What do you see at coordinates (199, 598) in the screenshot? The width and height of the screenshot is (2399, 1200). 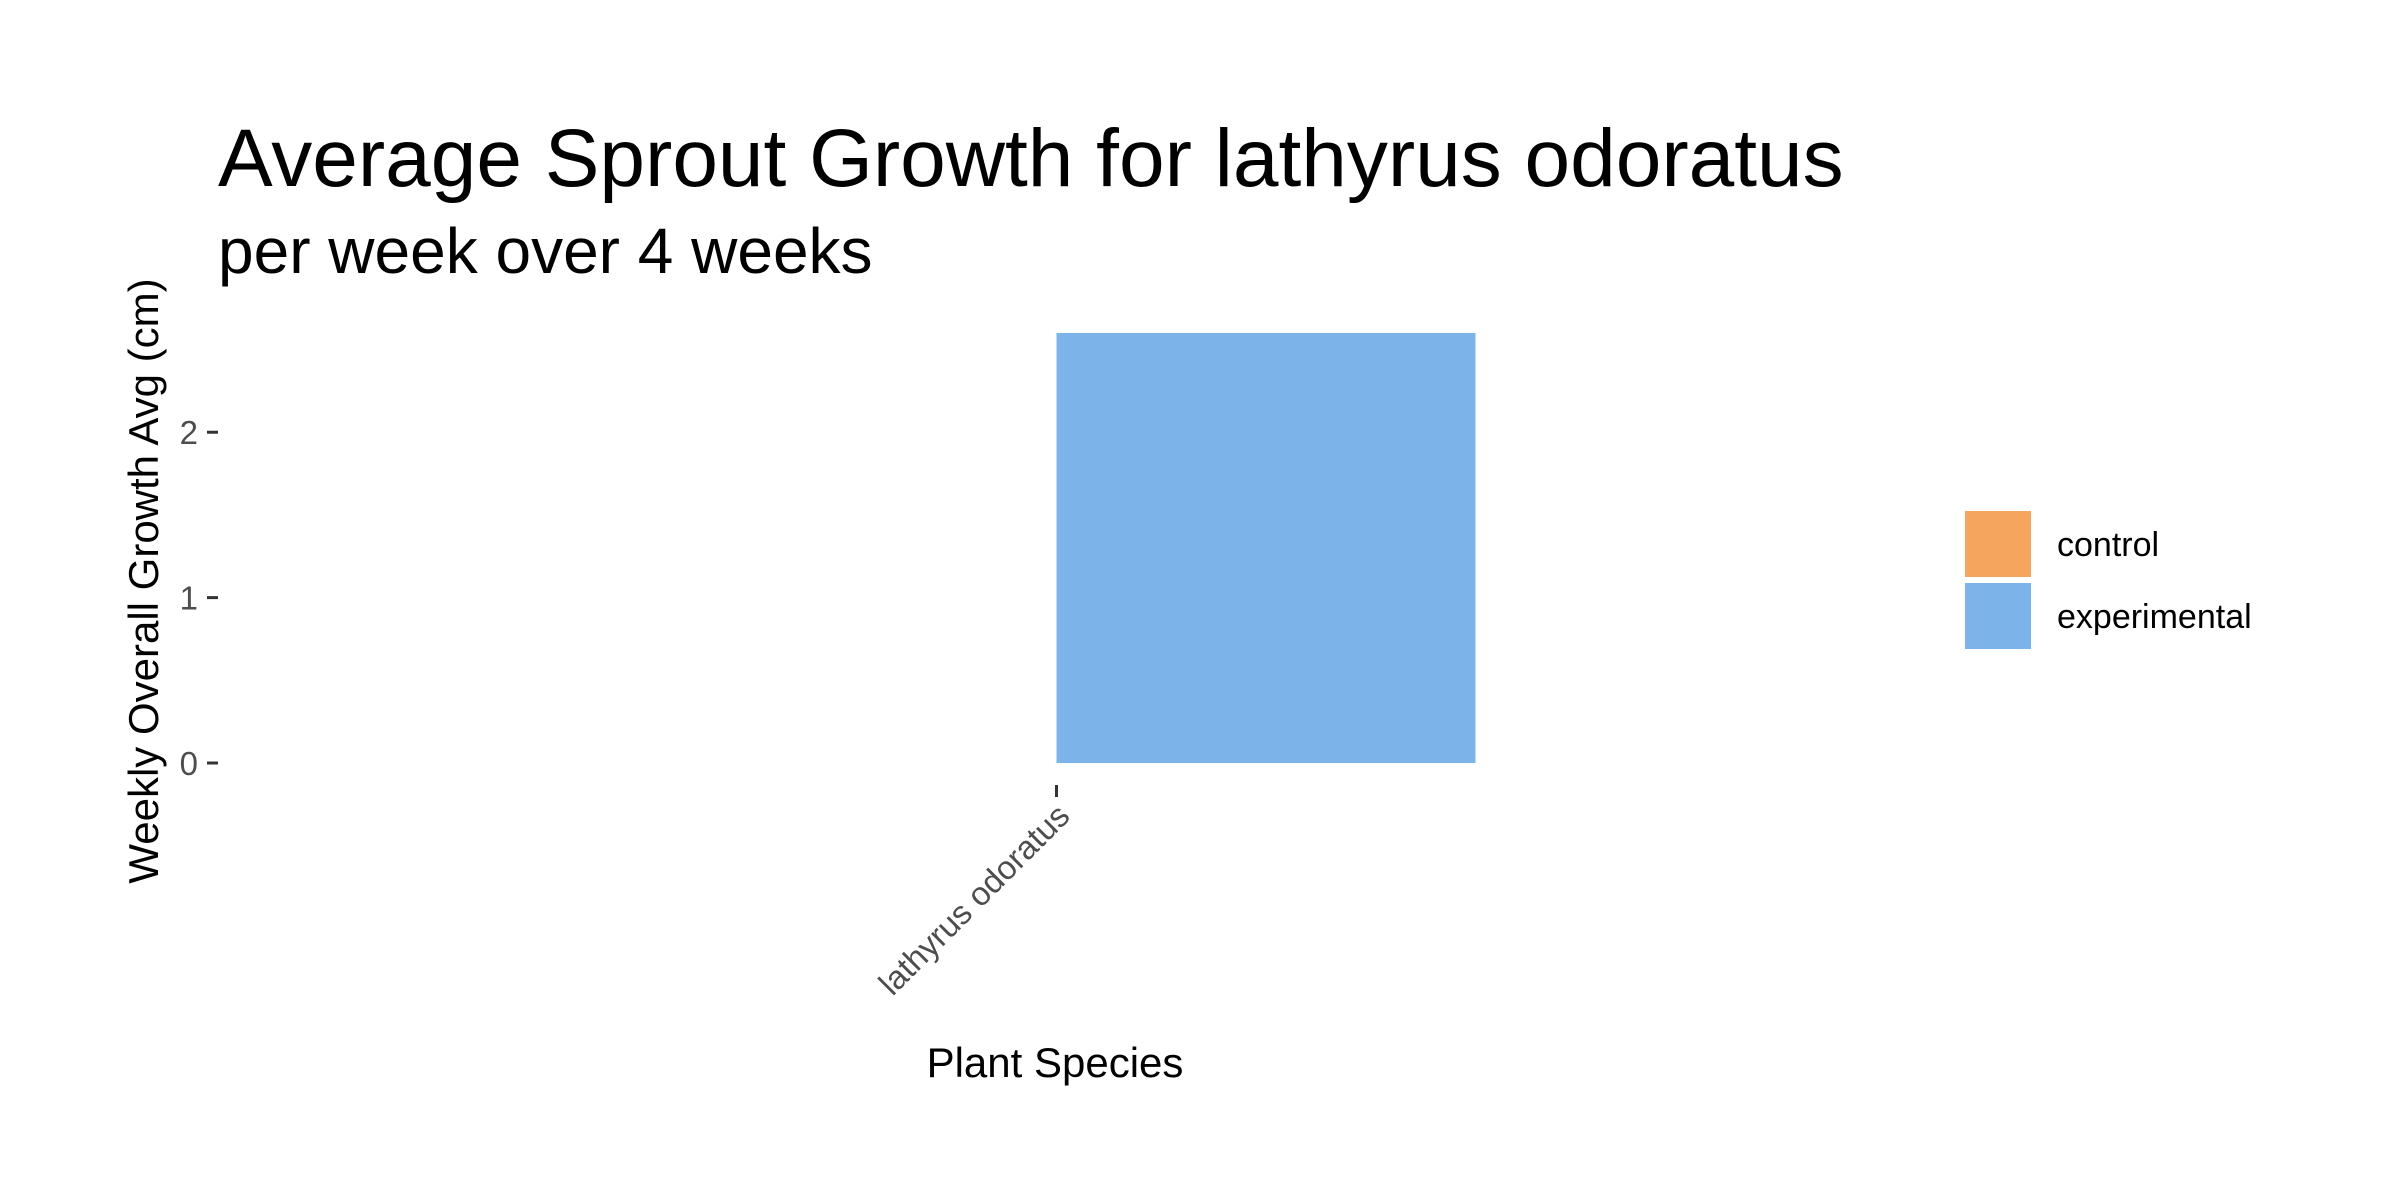 I see `y-axis: 0 1 2` at bounding box center [199, 598].